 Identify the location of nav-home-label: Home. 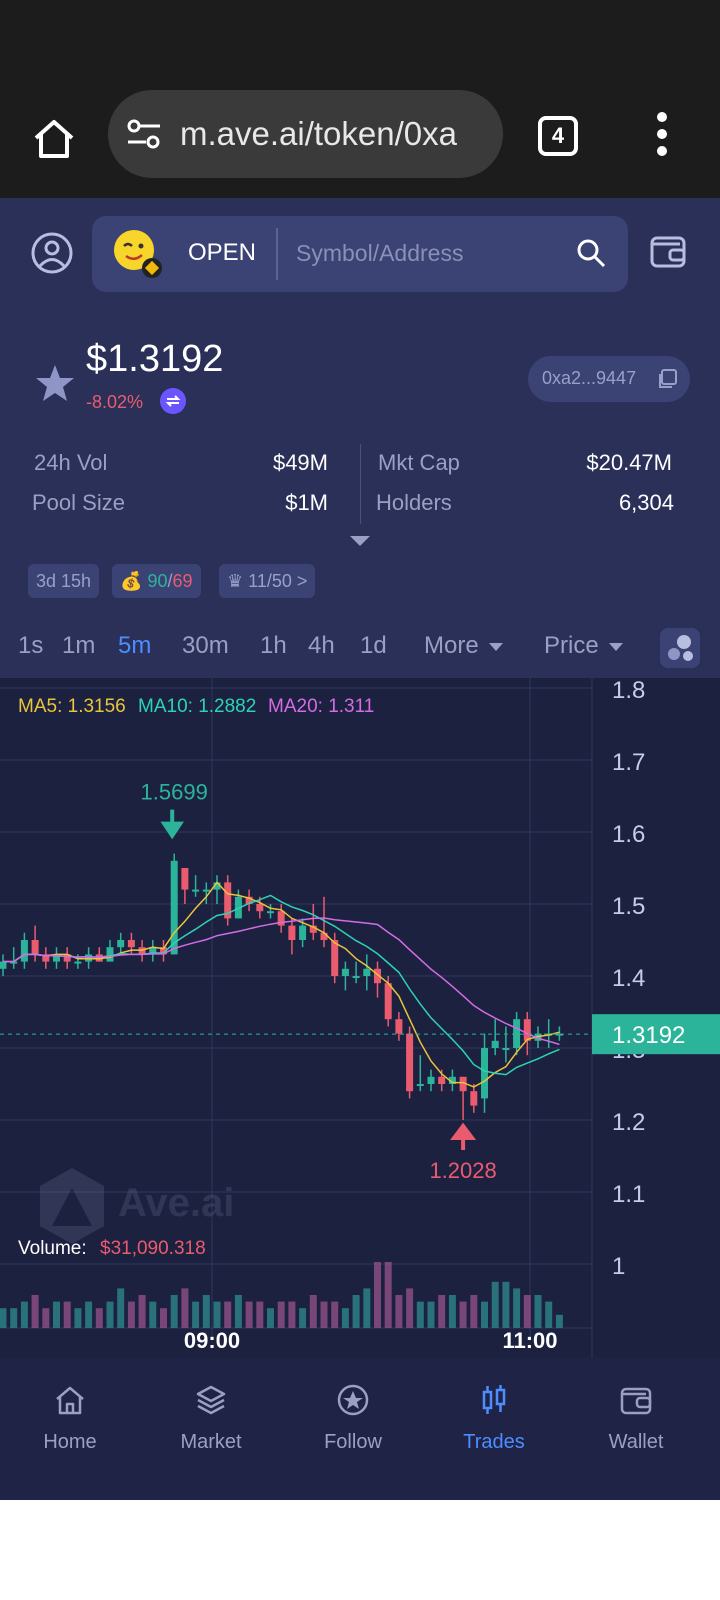
(70, 1442).